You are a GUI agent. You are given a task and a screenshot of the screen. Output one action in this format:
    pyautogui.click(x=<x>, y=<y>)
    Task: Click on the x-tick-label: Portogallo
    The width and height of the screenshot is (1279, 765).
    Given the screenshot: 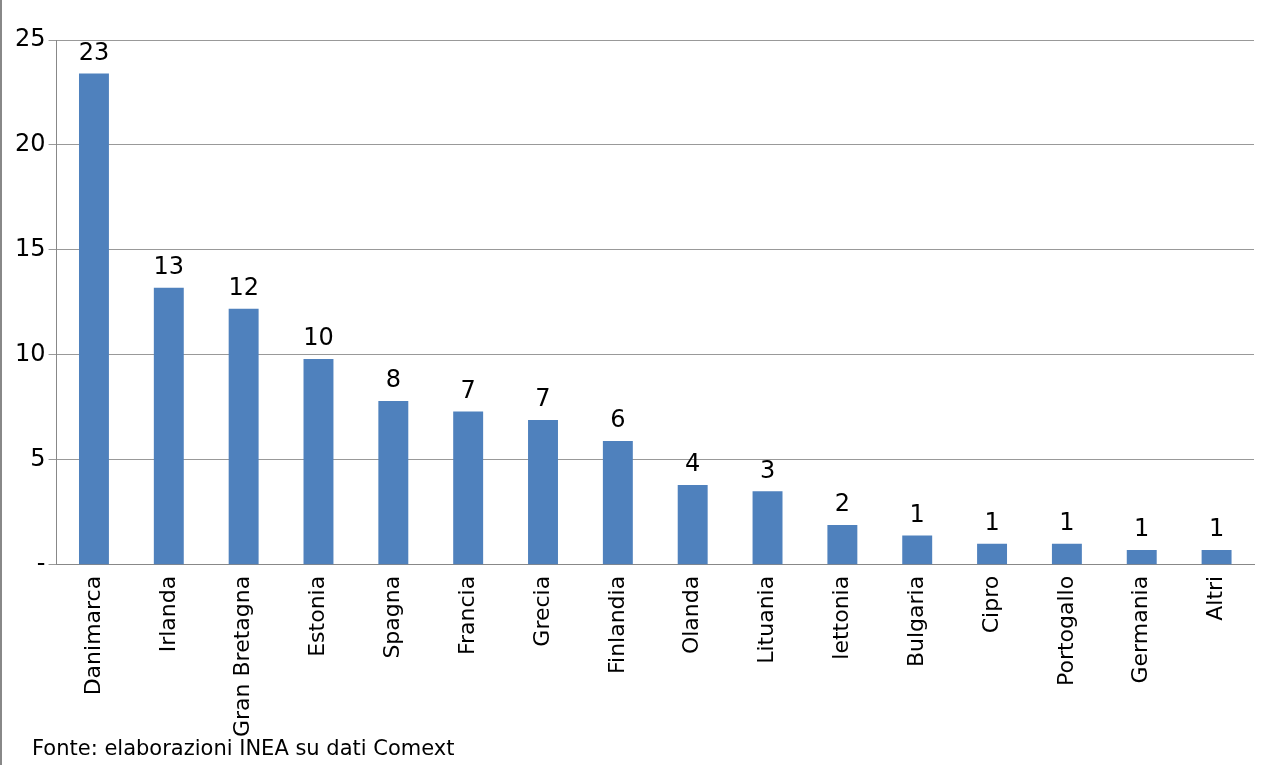 What is the action you would take?
    pyautogui.click(x=1065, y=631)
    